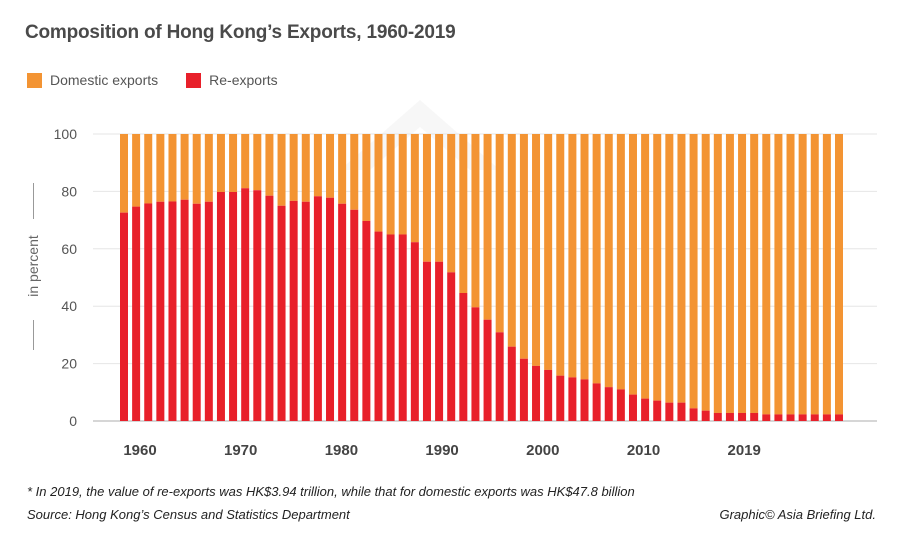 Image resolution: width=900 pixels, height=554 pixels. I want to click on bar-domestic-exports-1987, so click(451, 203).